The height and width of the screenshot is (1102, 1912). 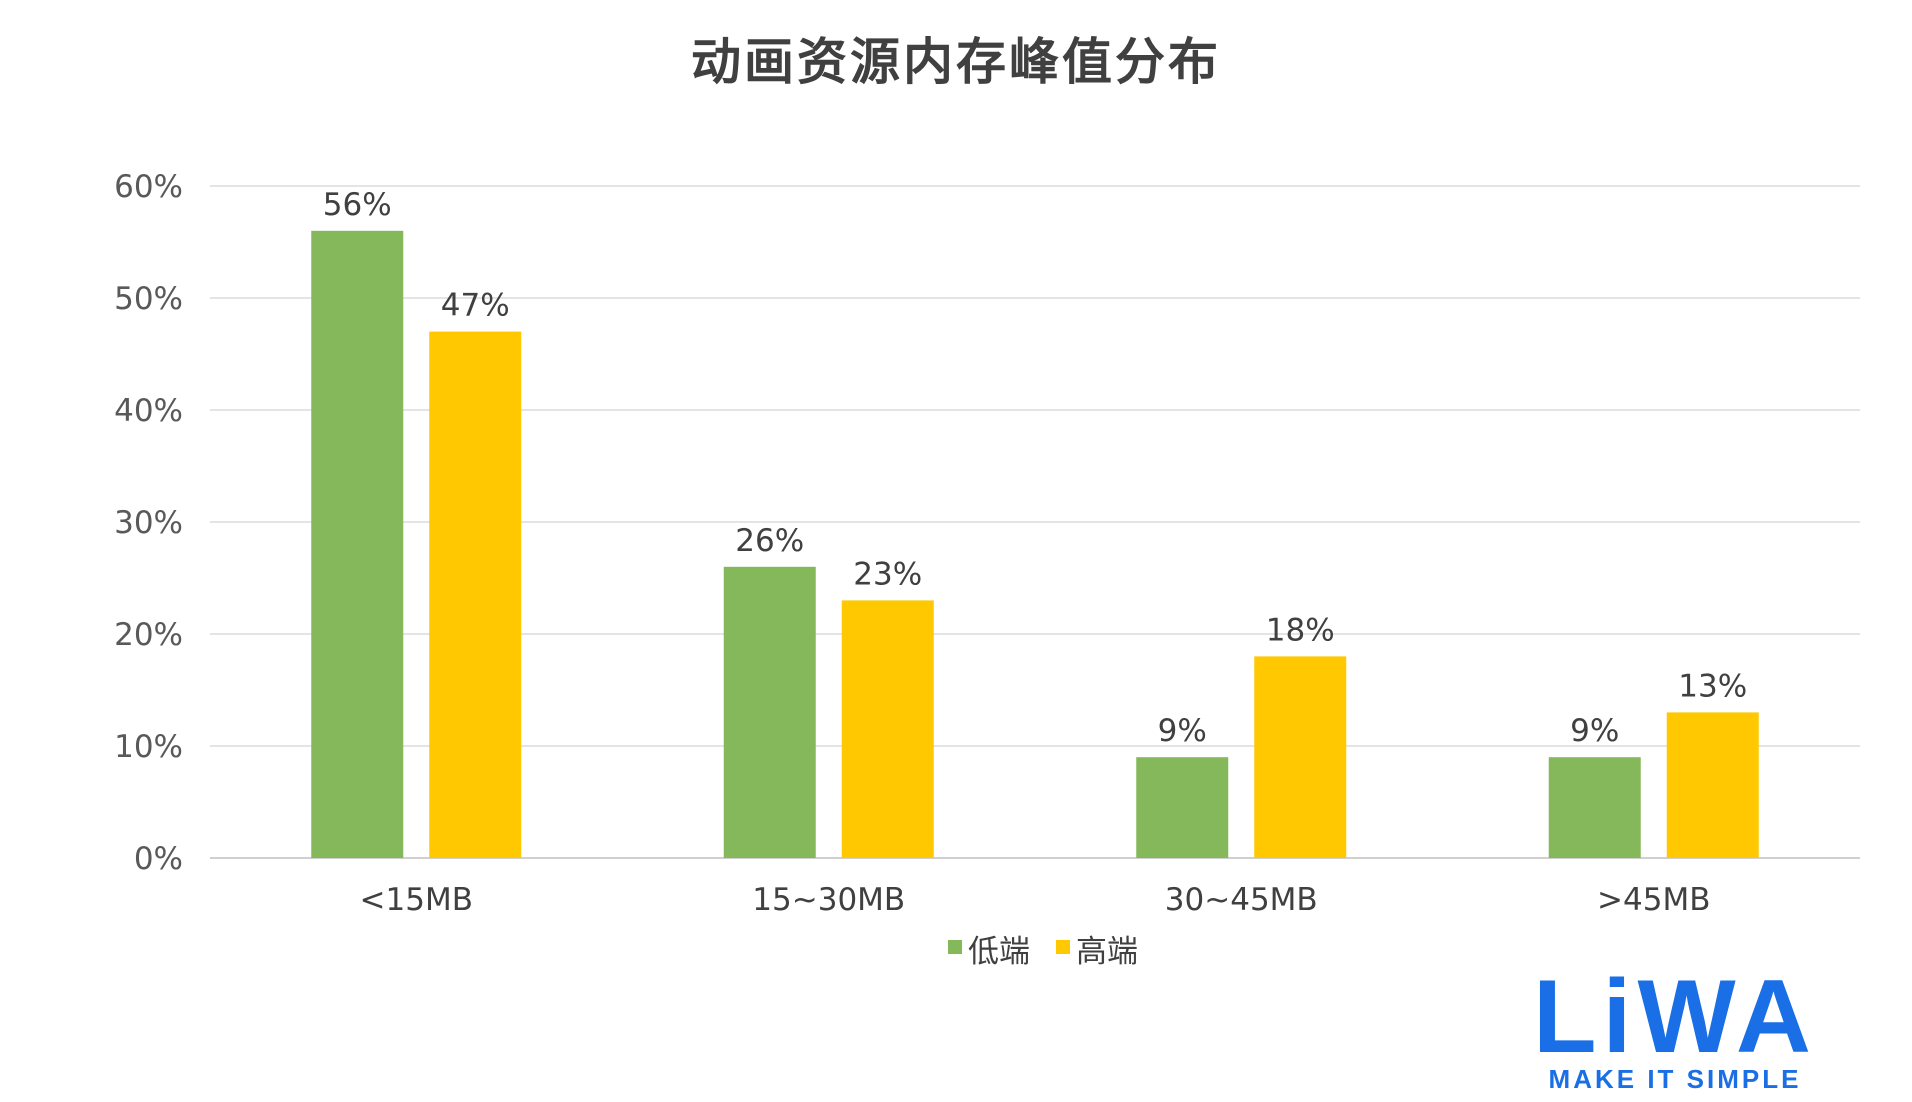 I want to click on x-category-label: <15MB, so click(x=416, y=900).